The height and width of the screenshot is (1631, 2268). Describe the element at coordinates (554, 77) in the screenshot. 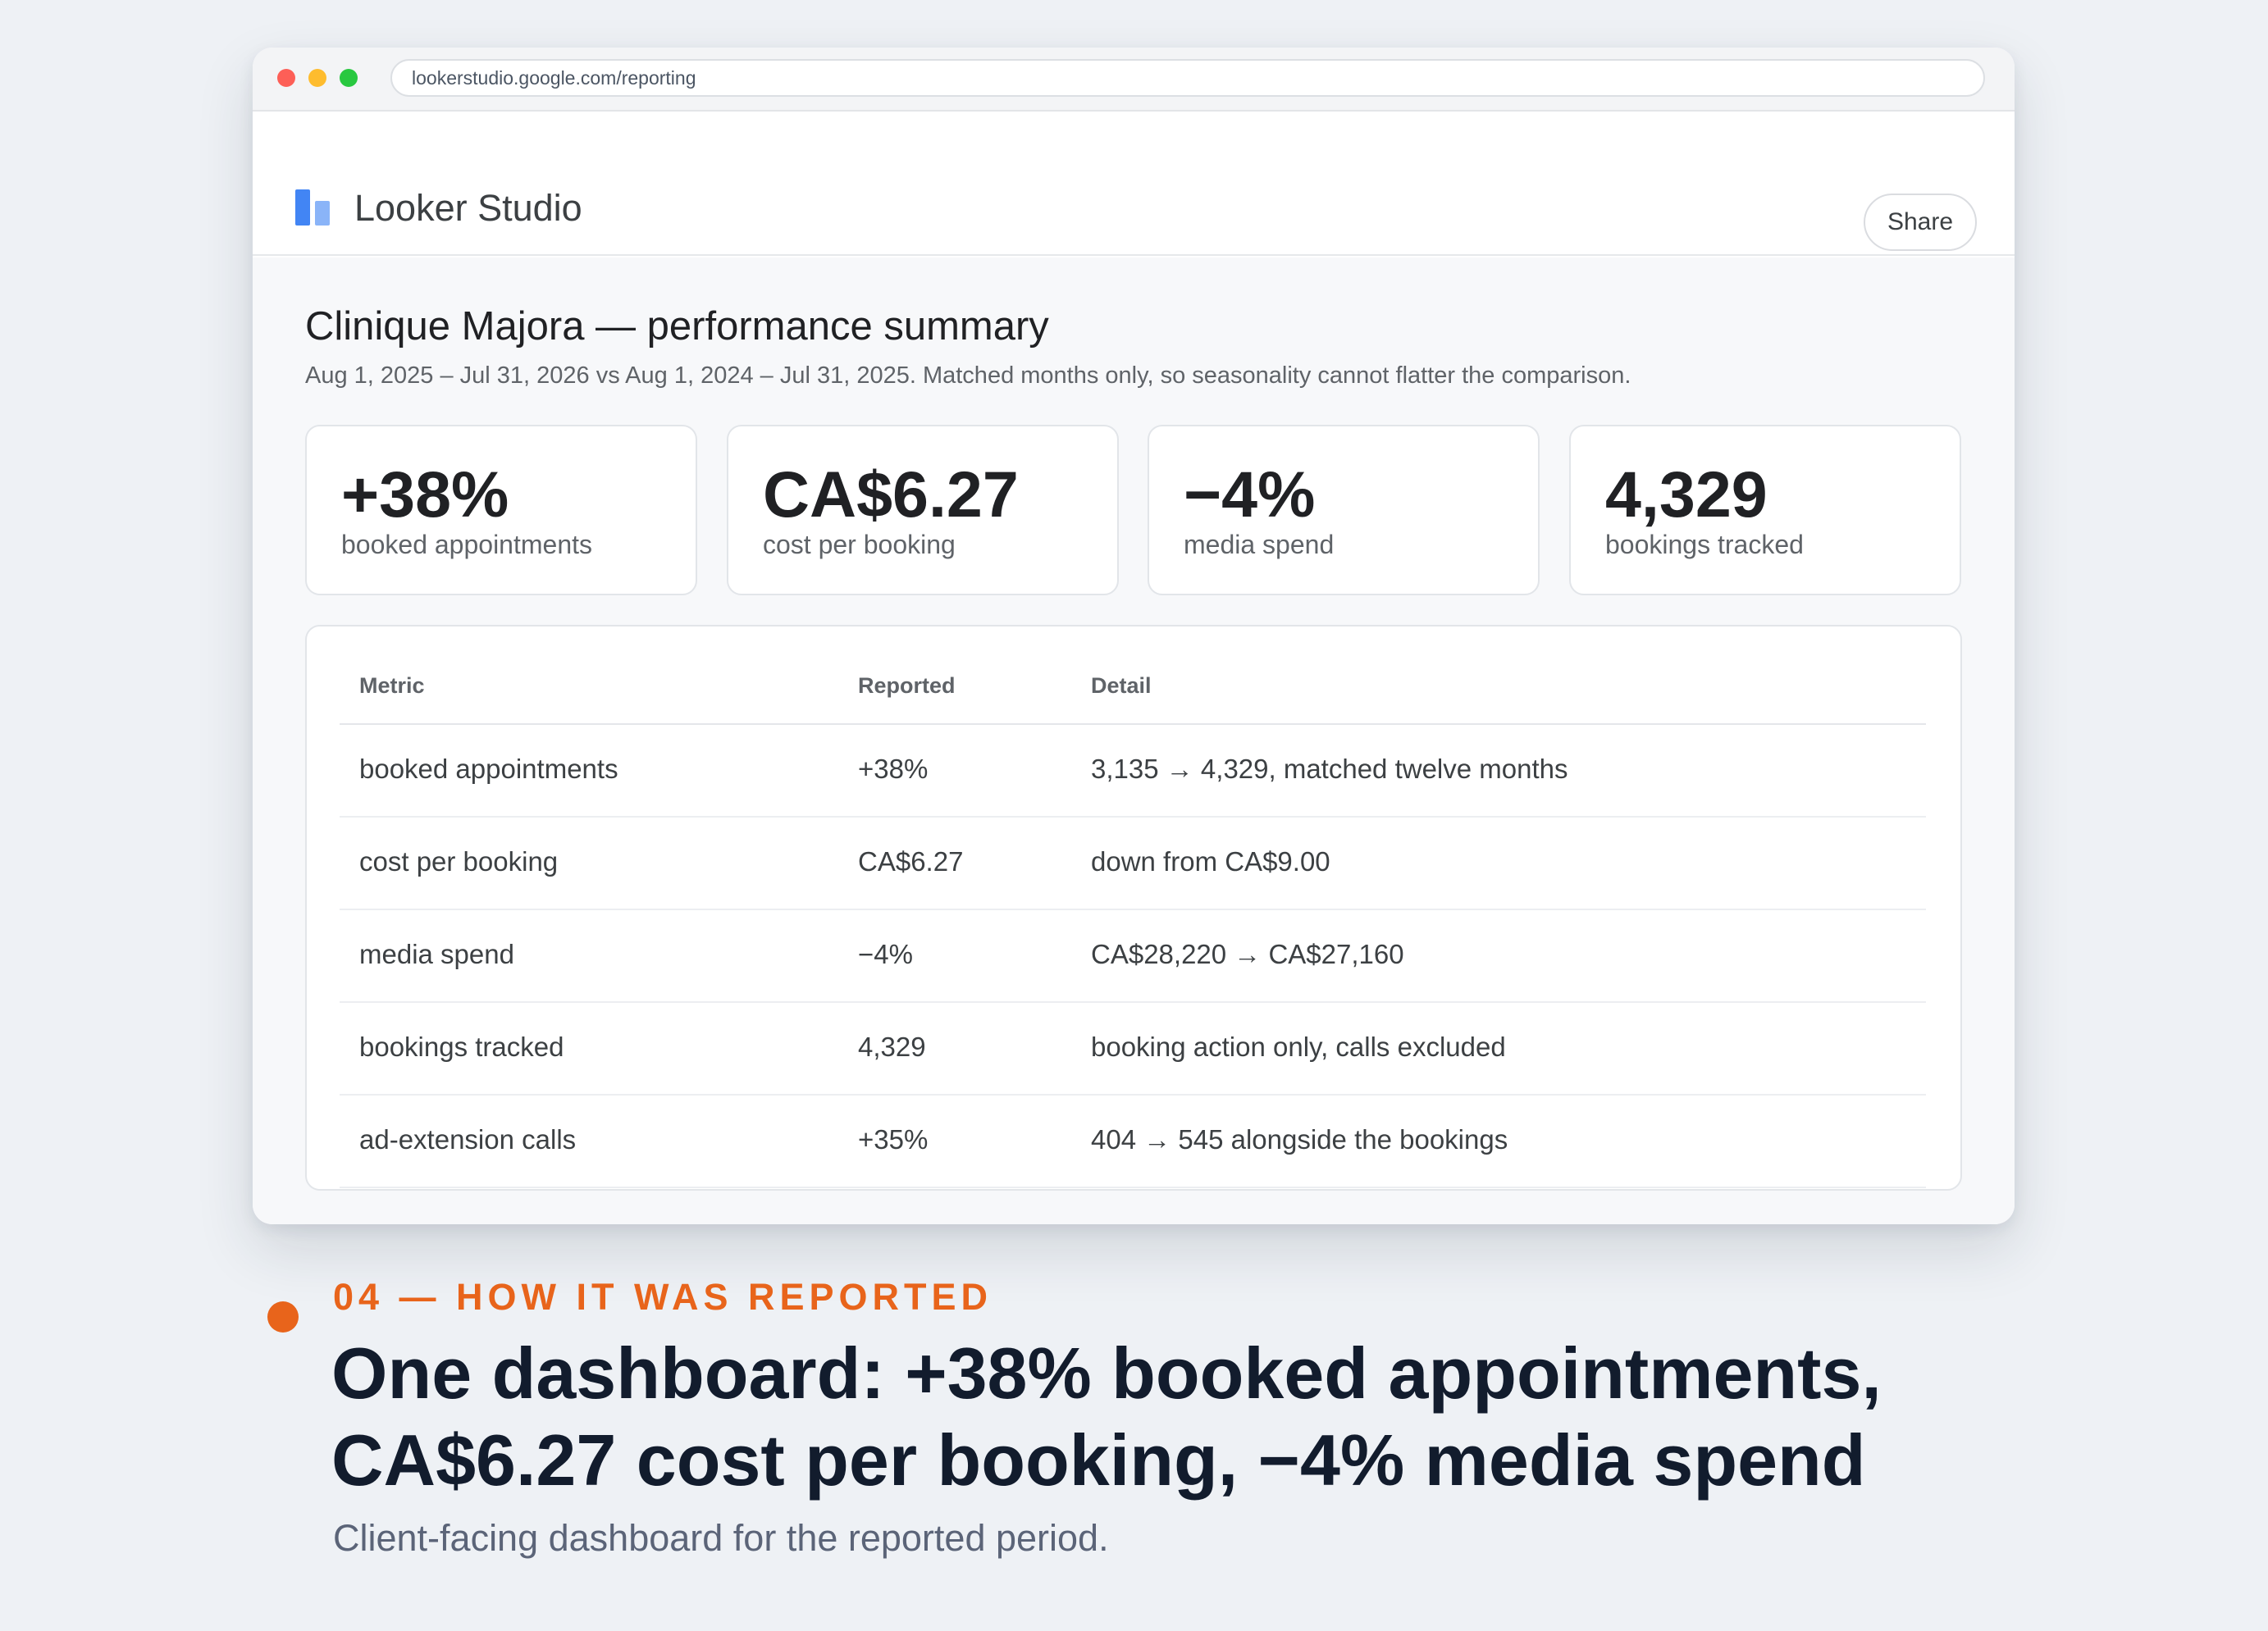

I see `address-bar-url: lookerstudio.google.com/reporting` at that location.